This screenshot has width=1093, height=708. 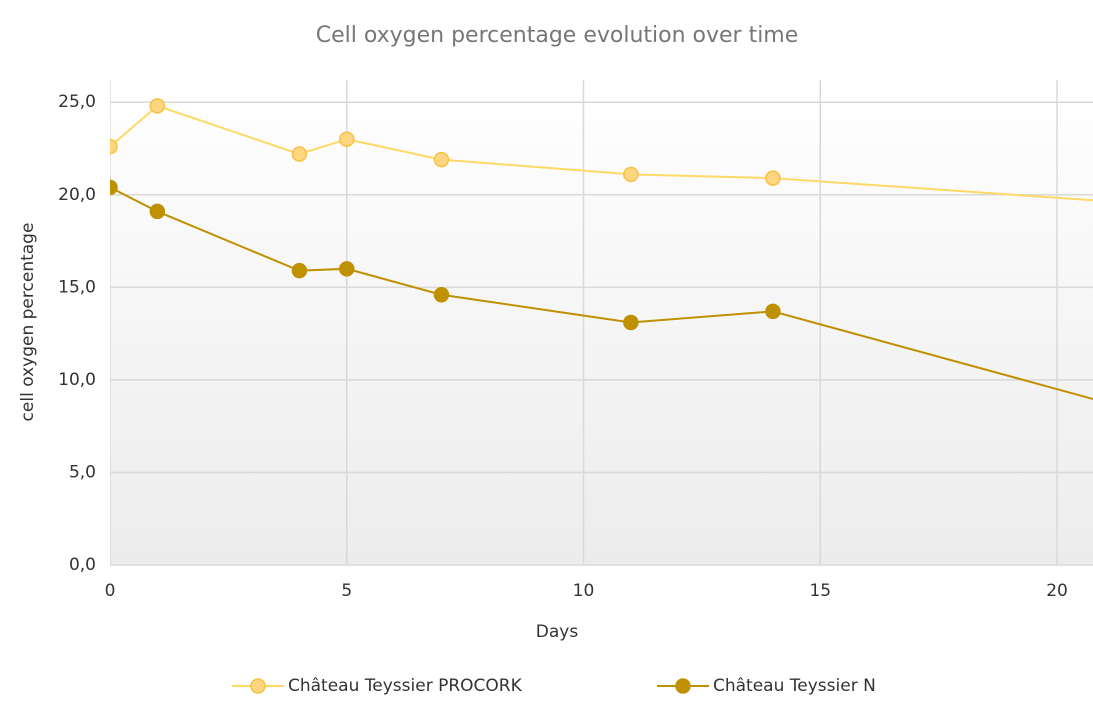 What do you see at coordinates (794, 686) in the screenshot?
I see `legend-label: Château Teyssier N` at bounding box center [794, 686].